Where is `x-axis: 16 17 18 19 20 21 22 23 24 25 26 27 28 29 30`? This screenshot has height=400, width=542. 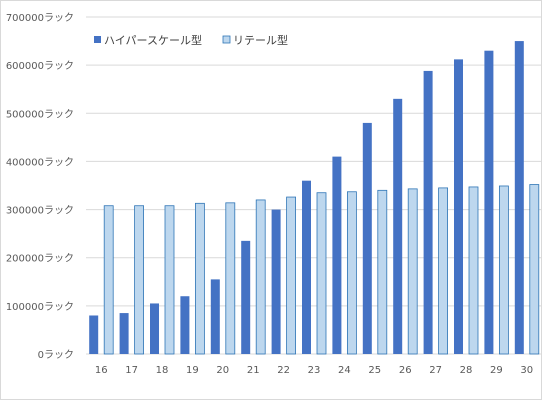 x-axis: 16 17 18 19 20 21 22 23 24 25 26 27 28 29 30 is located at coordinates (314, 370).